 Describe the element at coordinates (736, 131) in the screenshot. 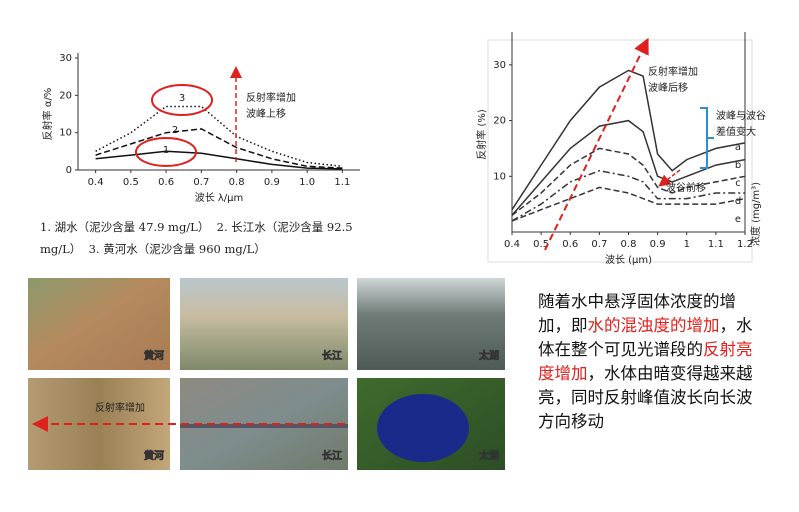

I see `annotation: 差值变大` at that location.